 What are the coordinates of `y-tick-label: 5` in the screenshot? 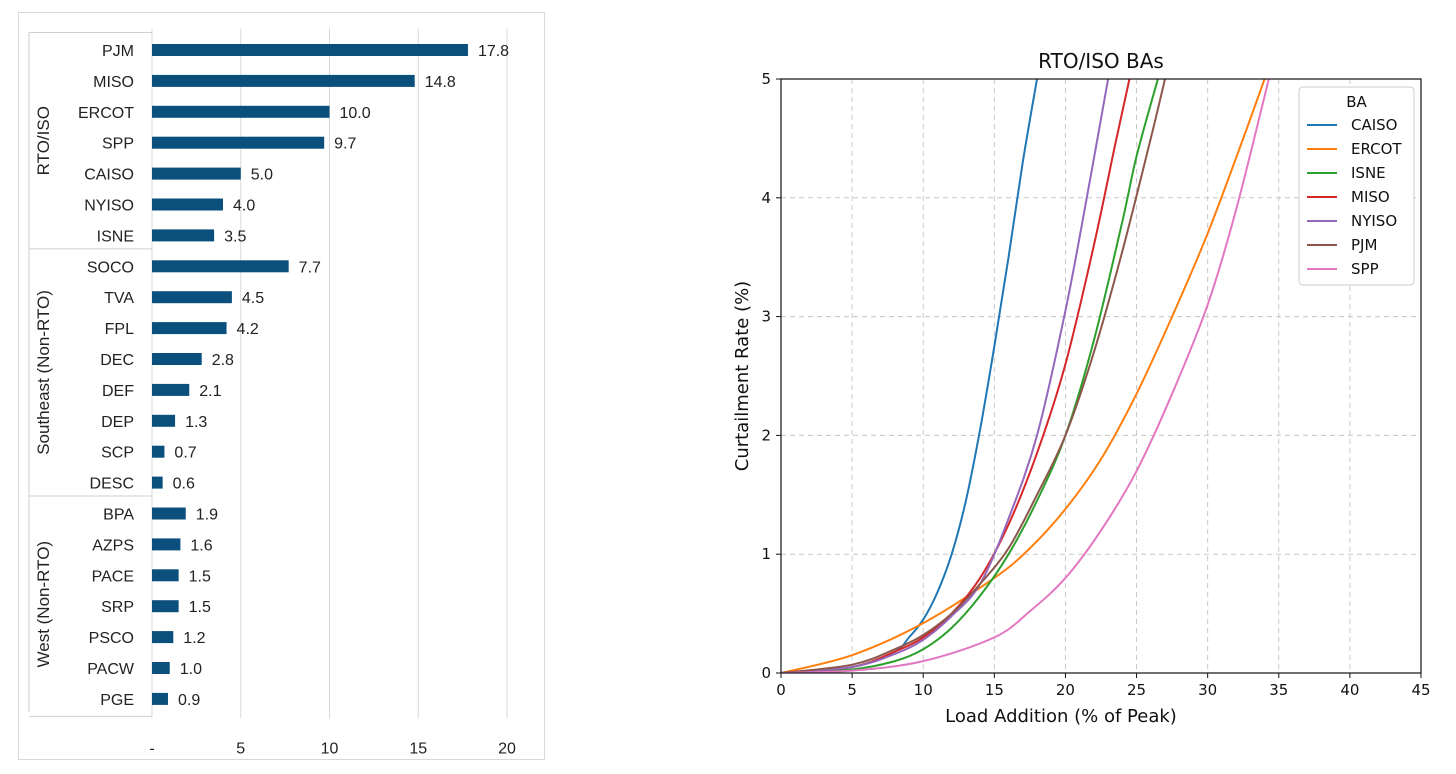 It's located at (766, 79).